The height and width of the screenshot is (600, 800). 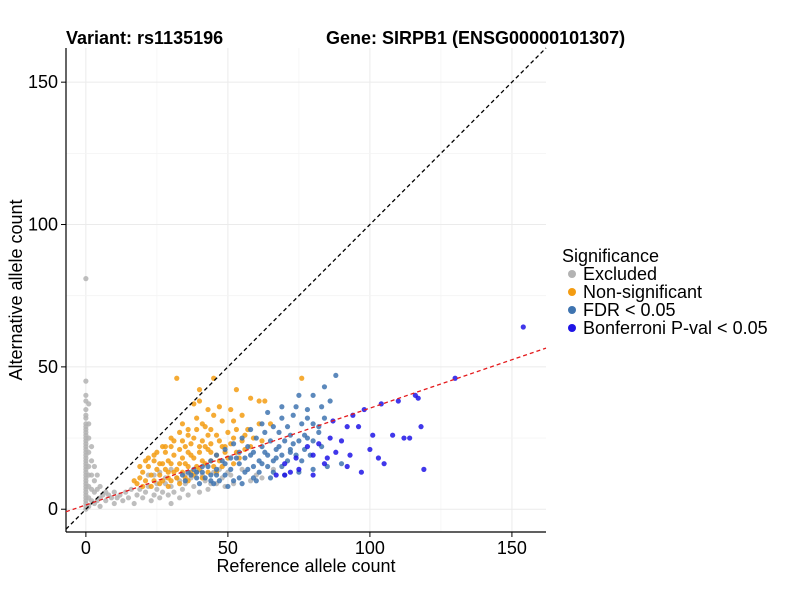 What do you see at coordinates (86, 548) in the screenshot?
I see `x-tick-label: 0` at bounding box center [86, 548].